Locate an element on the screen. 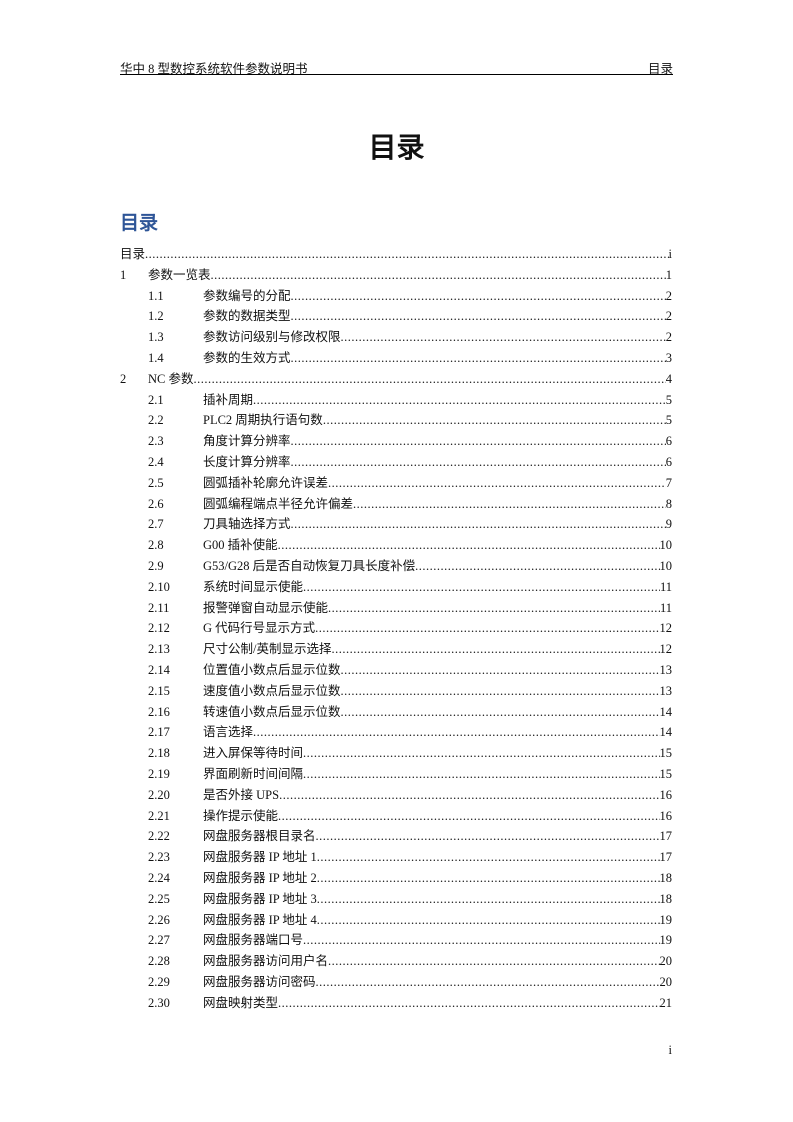  toc-entry-page: 19 is located at coordinates (666, 940).